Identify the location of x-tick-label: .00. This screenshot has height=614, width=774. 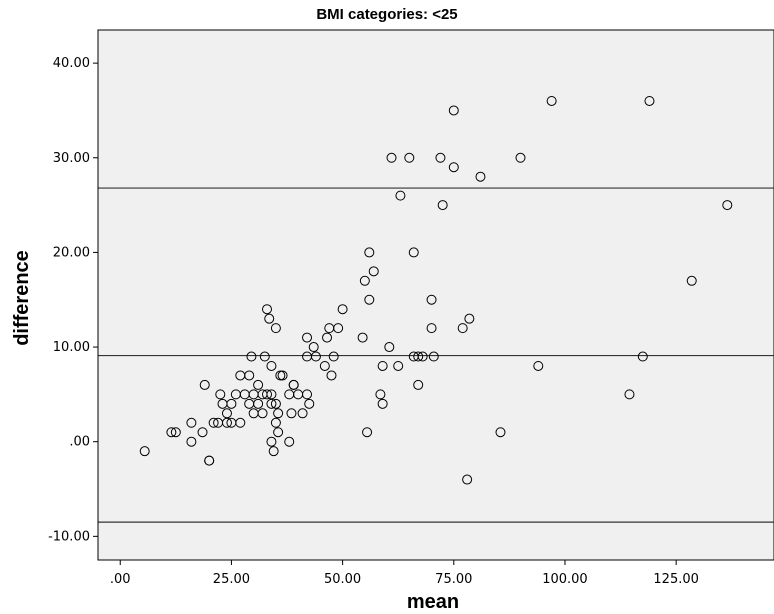
(120, 579).